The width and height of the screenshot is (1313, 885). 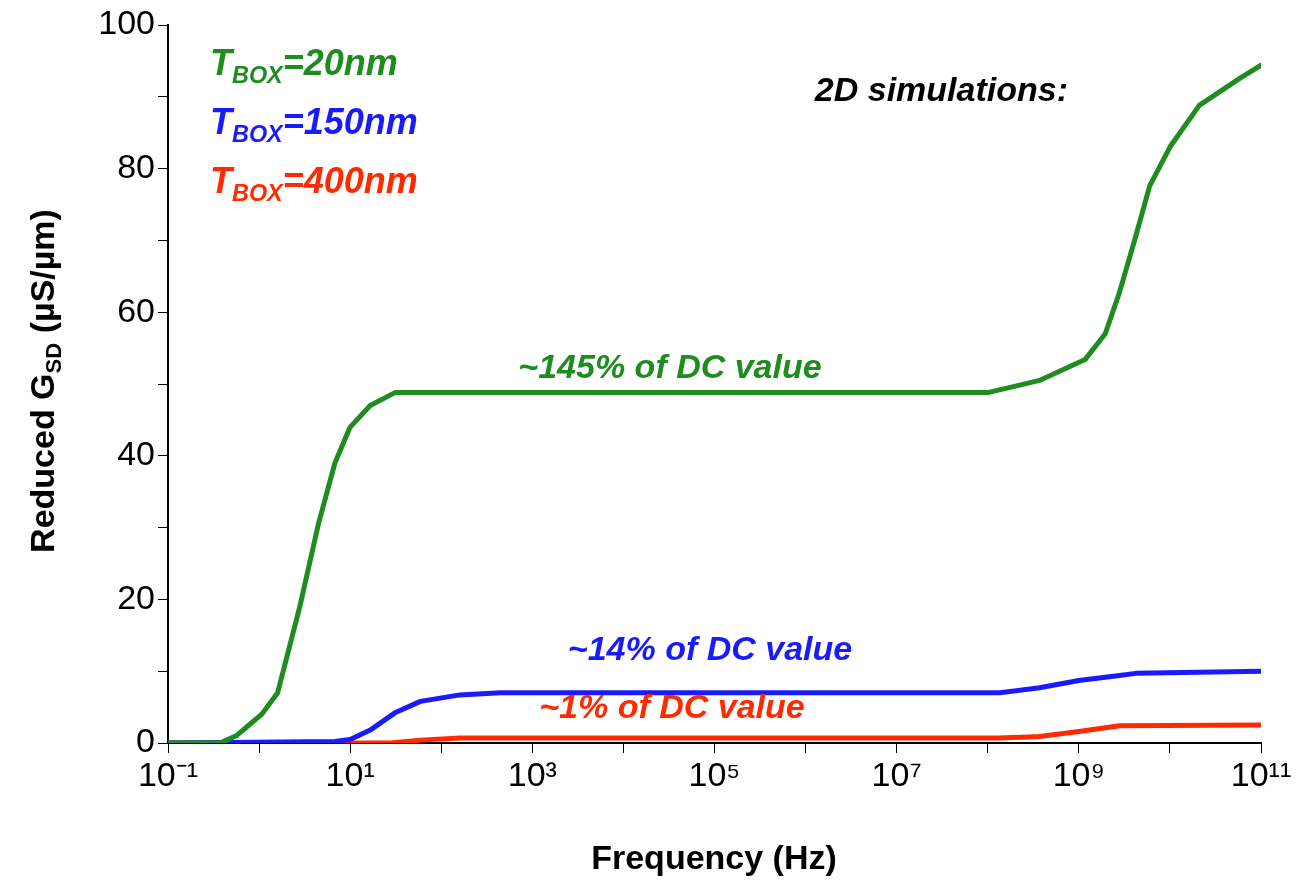 What do you see at coordinates (136, 165) in the screenshot?
I see `y-tick-label: 80` at bounding box center [136, 165].